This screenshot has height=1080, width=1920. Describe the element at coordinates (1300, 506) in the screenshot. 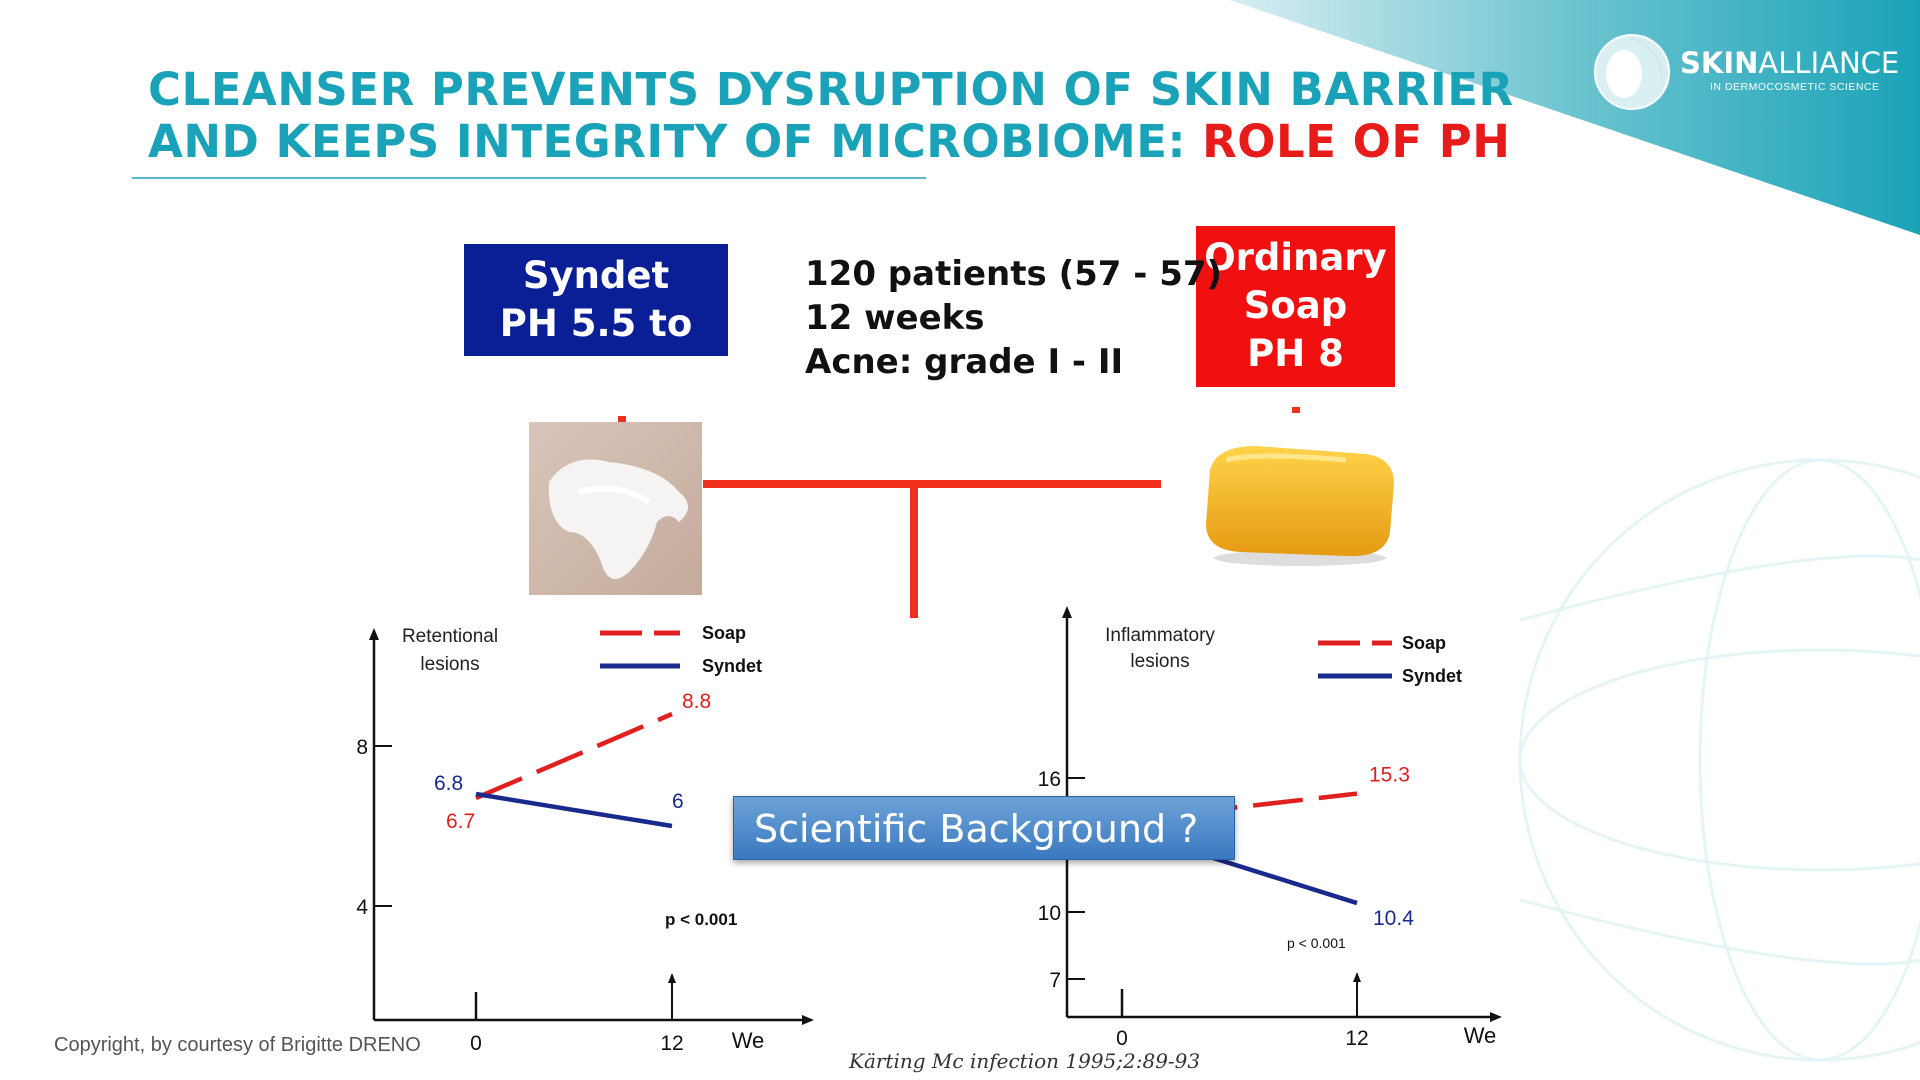

I see `soap-bar-image` at that location.